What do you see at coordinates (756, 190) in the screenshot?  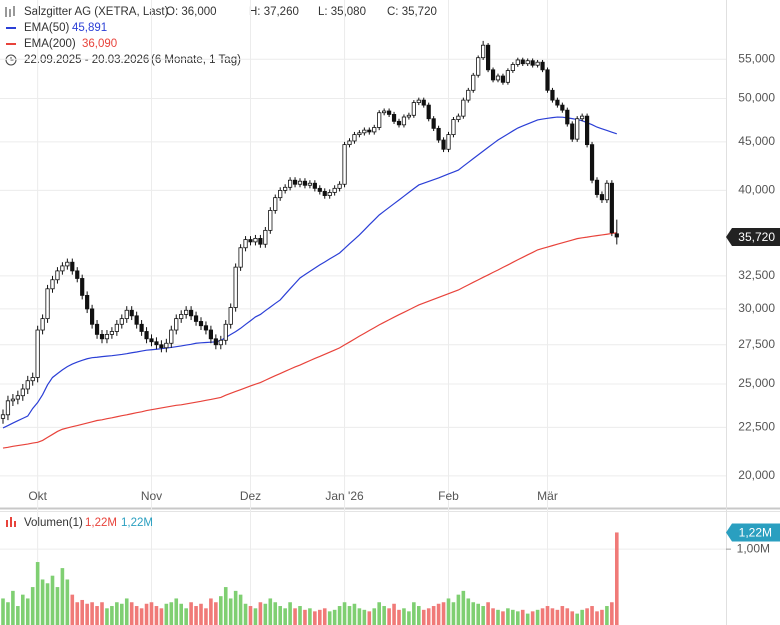 I see `y-tick-label: 40,000` at bounding box center [756, 190].